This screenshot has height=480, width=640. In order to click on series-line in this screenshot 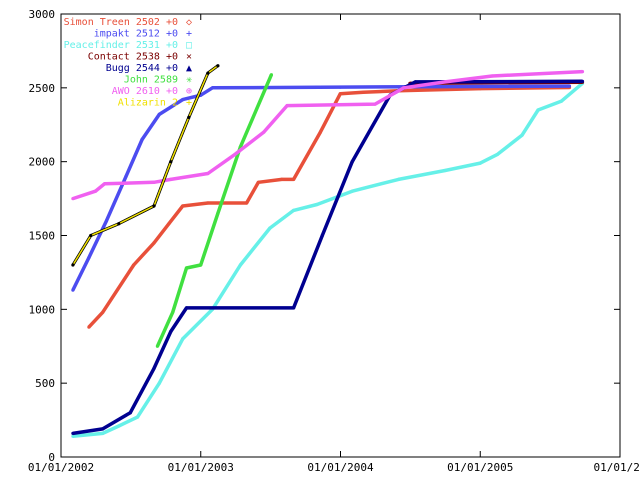, I will do `click(145, 165)`.